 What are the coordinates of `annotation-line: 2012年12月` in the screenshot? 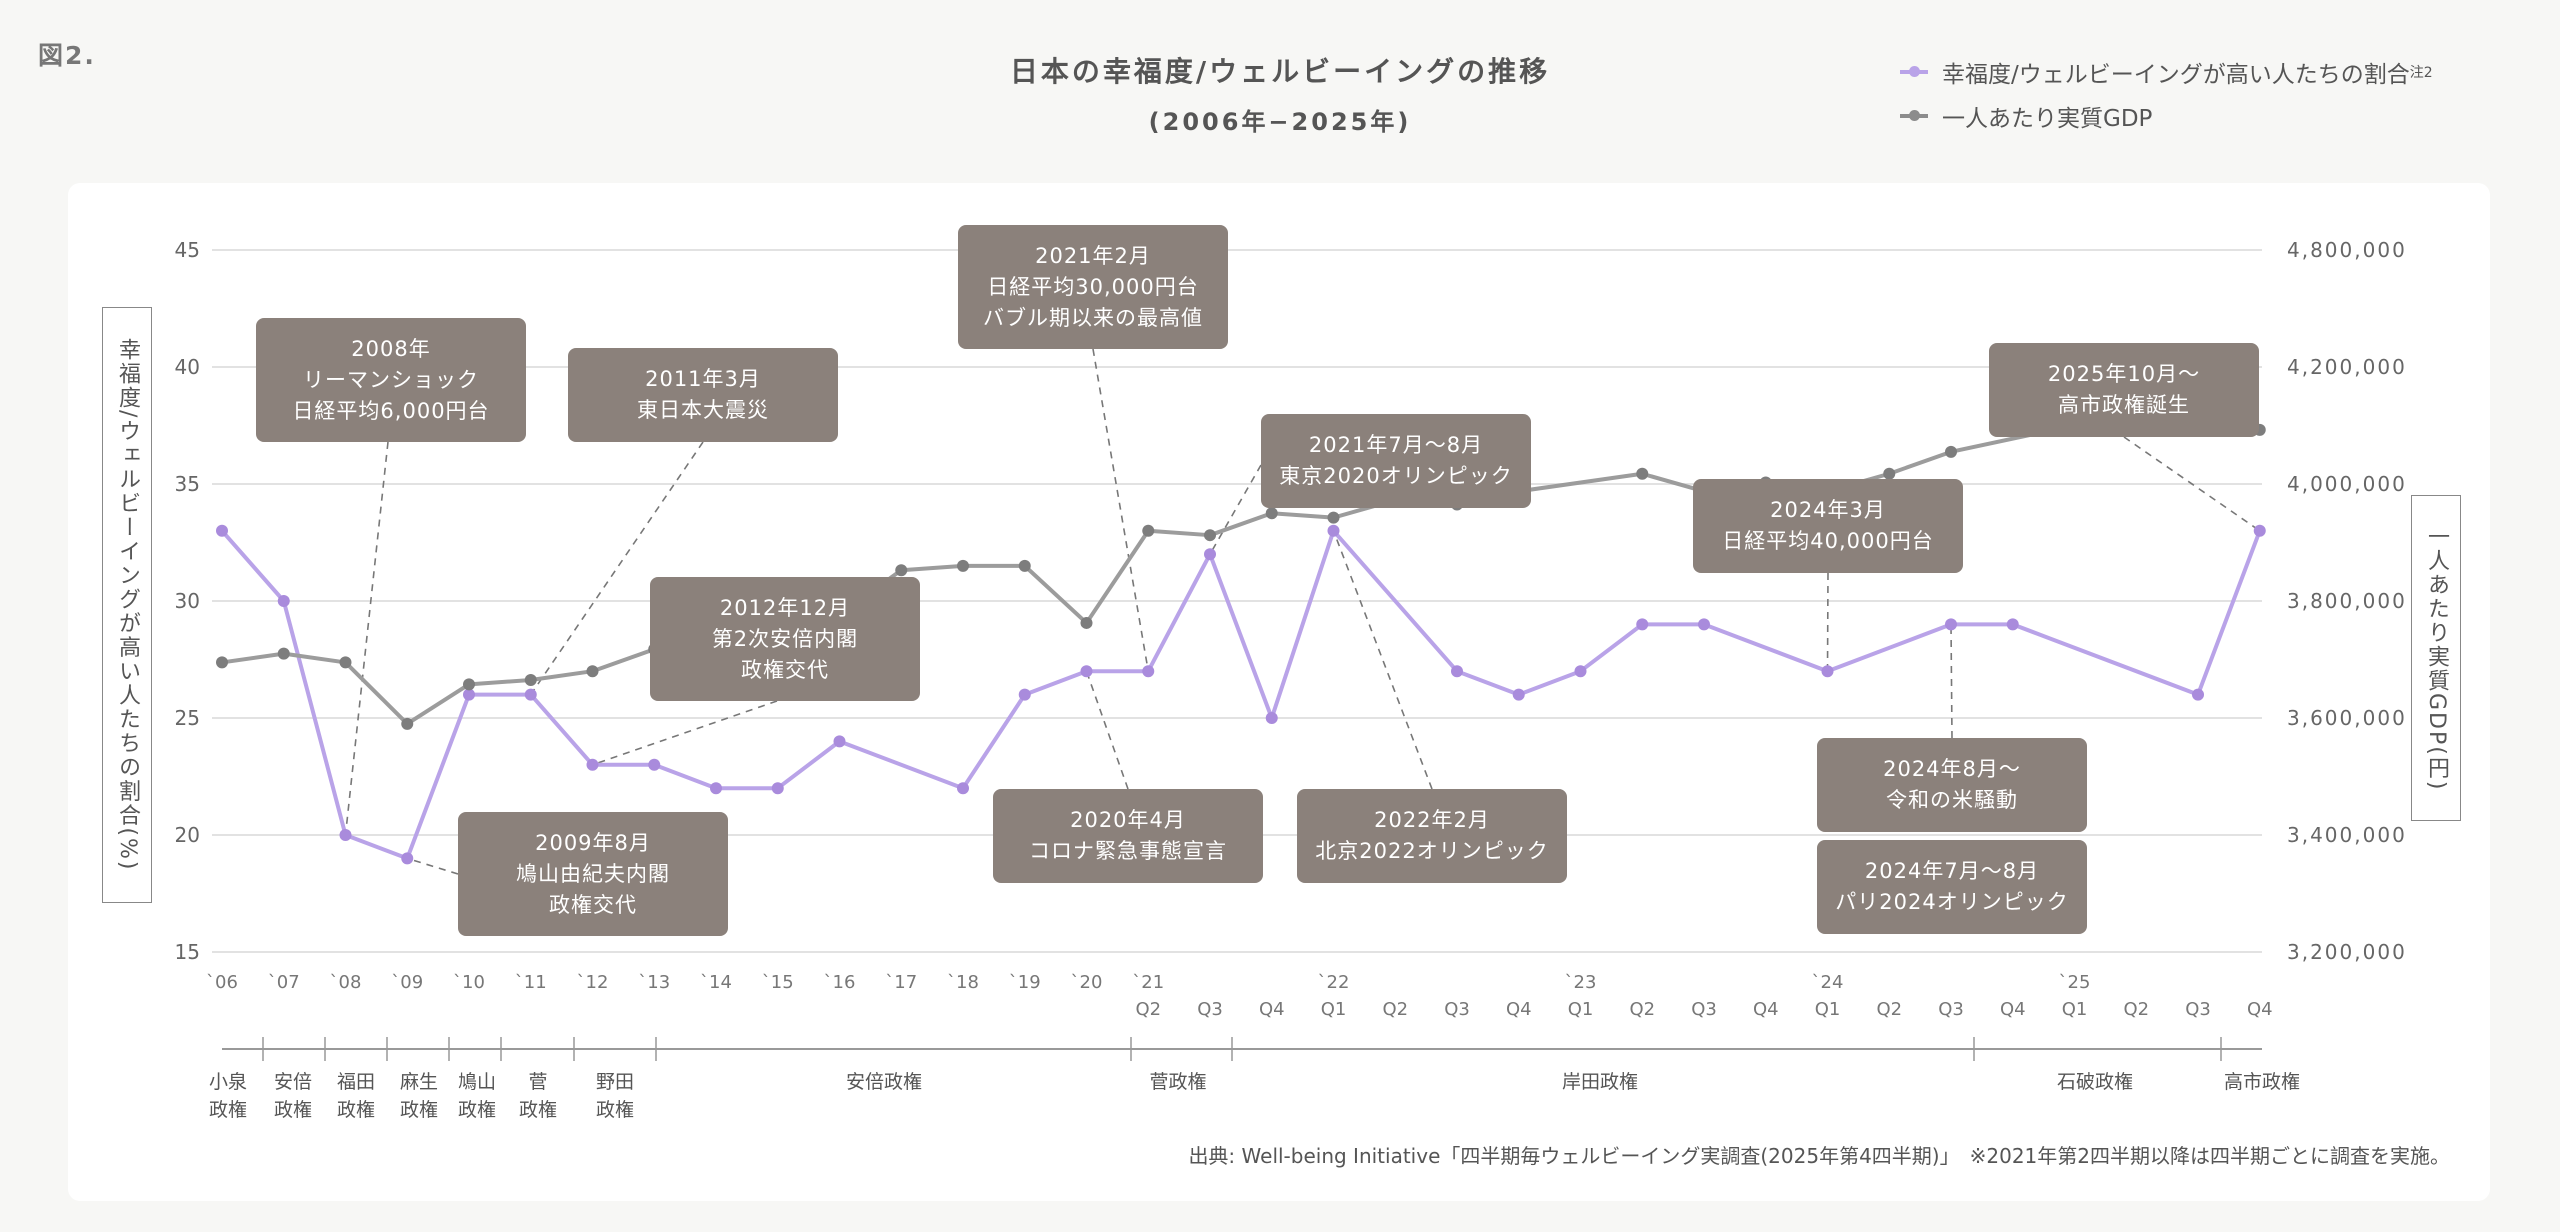 It's located at (785, 607).